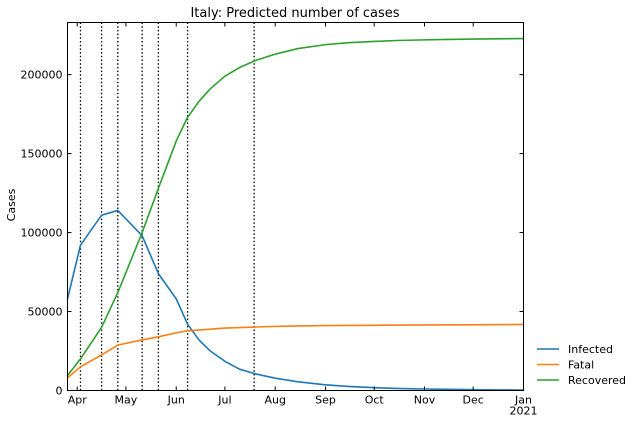 Image resolution: width=637 pixels, height=422 pixels. Describe the element at coordinates (524, 411) in the screenshot. I see `x-tick-sublabel-jan: 2021` at that location.